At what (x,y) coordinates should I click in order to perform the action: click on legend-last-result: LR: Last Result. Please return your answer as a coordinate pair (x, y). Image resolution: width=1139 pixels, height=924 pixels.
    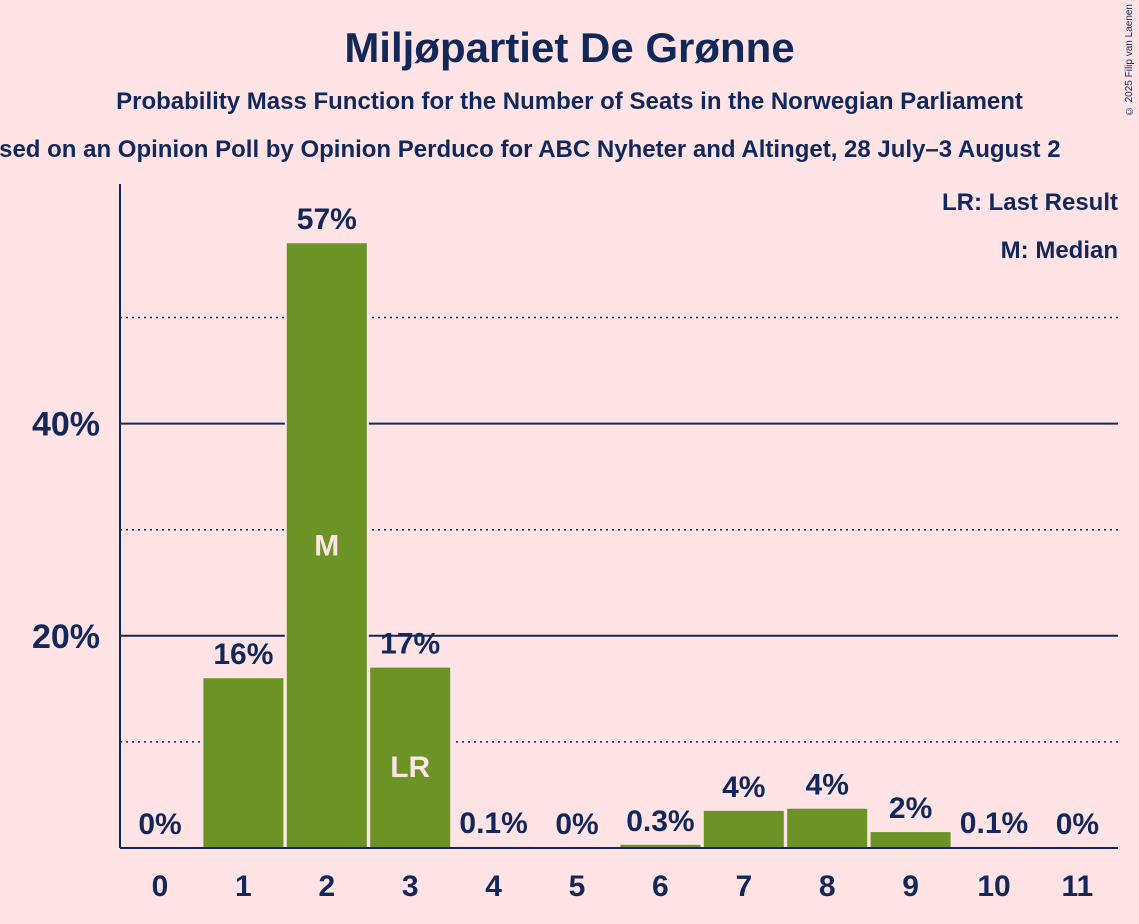
    Looking at the image, I should click on (1030, 202).